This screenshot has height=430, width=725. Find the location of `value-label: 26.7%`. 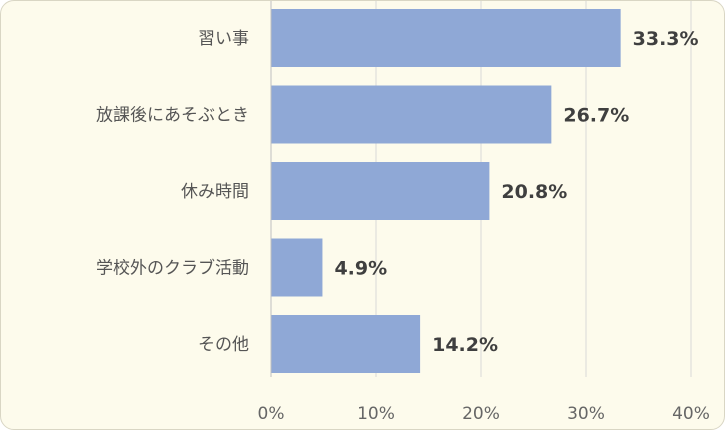

value-label: 26.7% is located at coordinates (596, 116).